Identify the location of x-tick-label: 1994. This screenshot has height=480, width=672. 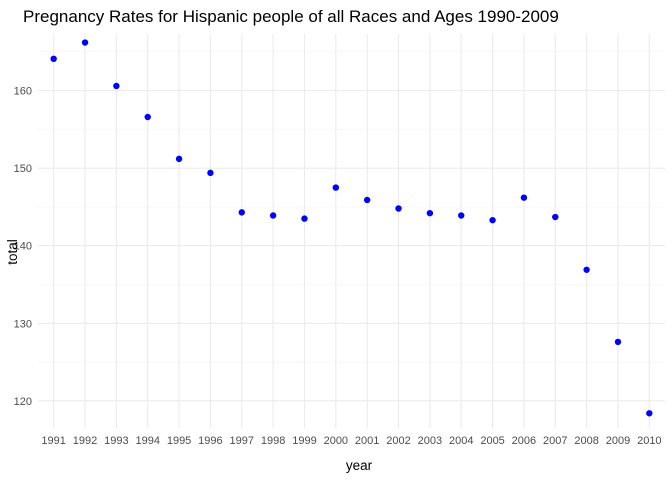
(147, 441).